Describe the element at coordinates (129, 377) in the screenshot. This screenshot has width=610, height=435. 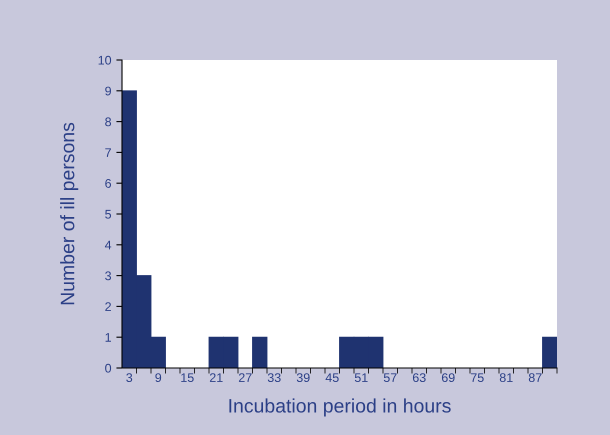
I see `x-tick-label: 3` at that location.